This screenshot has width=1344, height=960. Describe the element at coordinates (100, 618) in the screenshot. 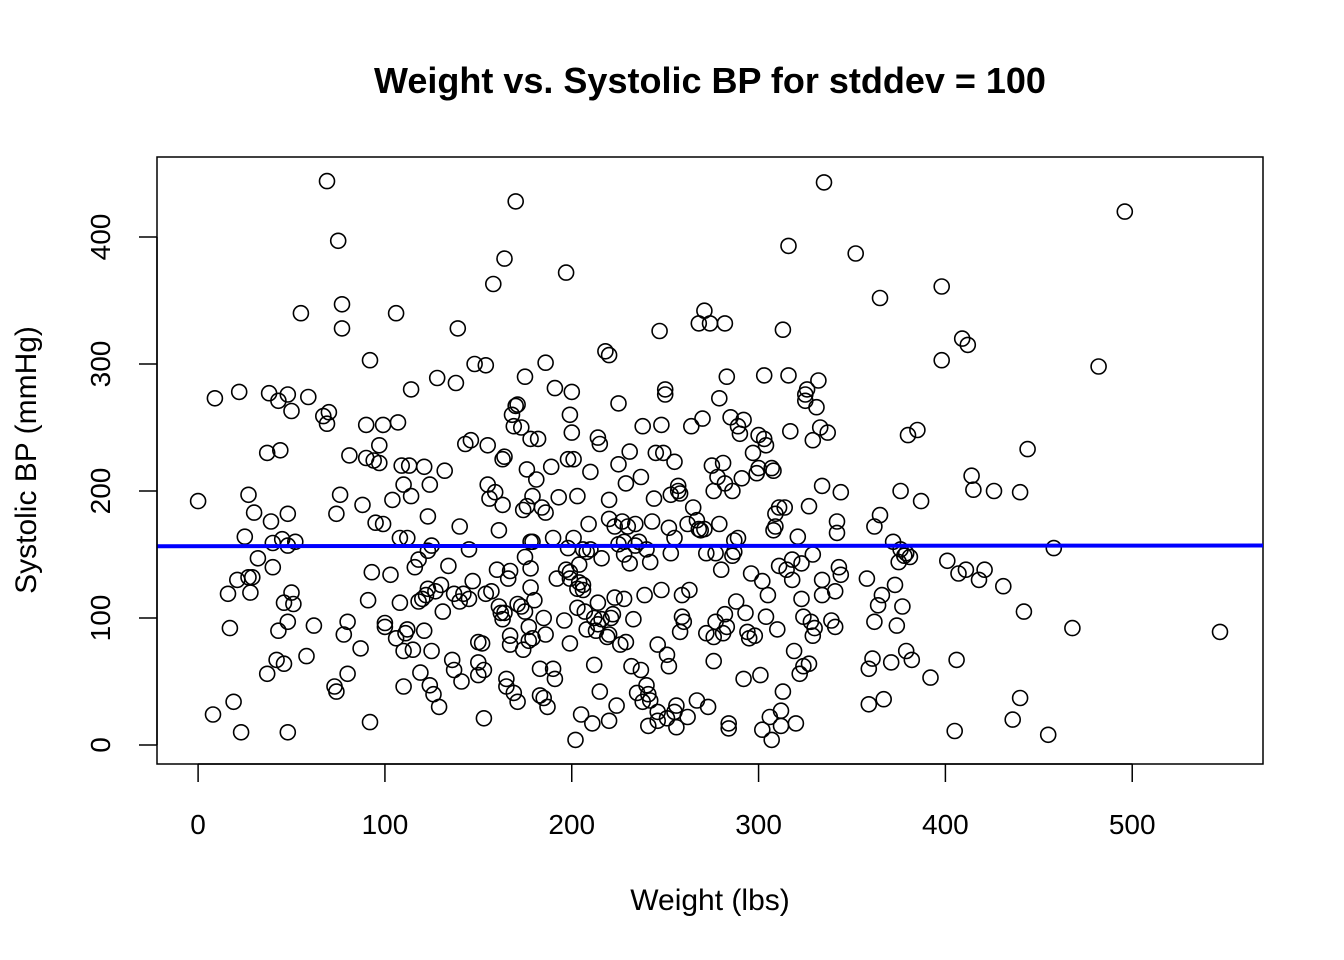

I see `y-tick-label: 100` at that location.